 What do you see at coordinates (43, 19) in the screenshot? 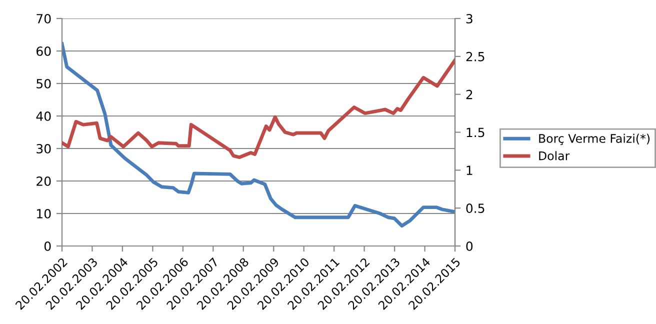
I see `y-tick-label: 70` at bounding box center [43, 19].